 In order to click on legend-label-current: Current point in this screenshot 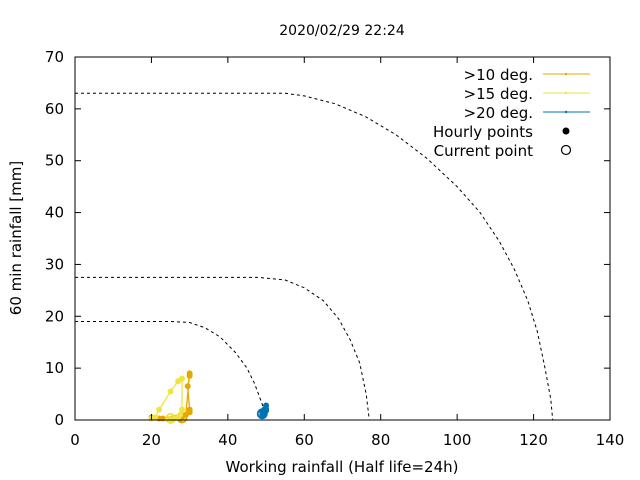, I will do `click(483, 151)`.